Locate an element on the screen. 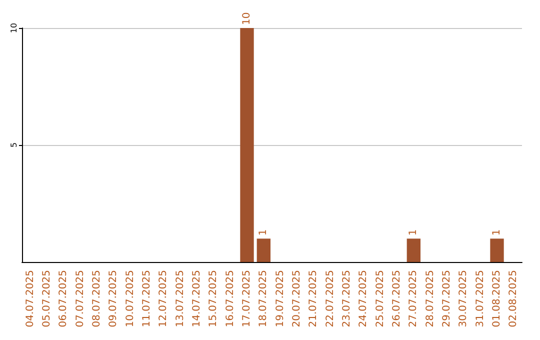 The image size is (540, 340). x-tick-label: 01.08.2025 is located at coordinates (497, 299).